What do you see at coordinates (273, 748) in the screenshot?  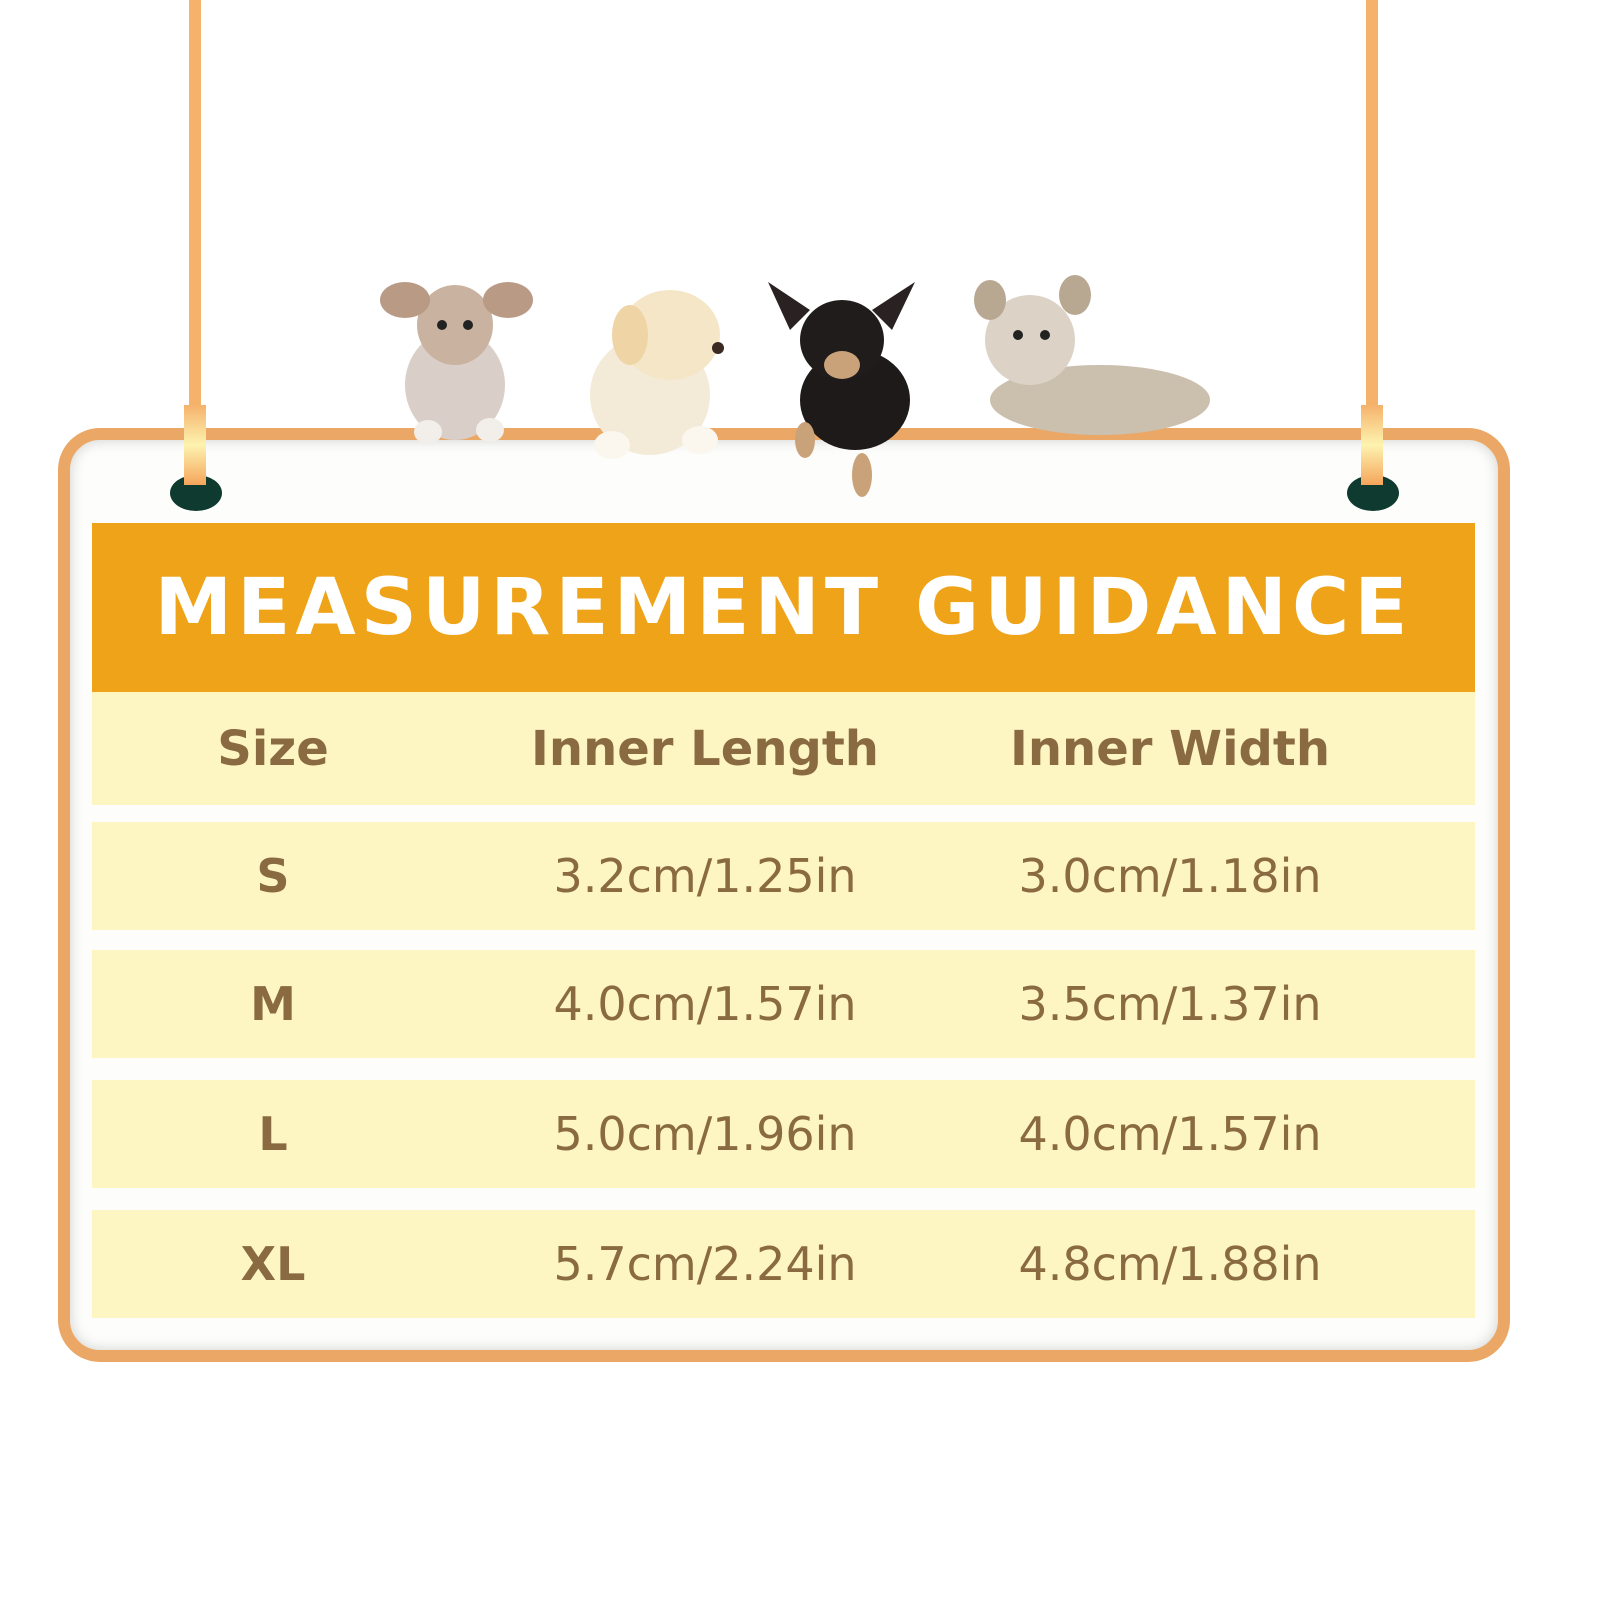 I see `column-header-size: Size` at bounding box center [273, 748].